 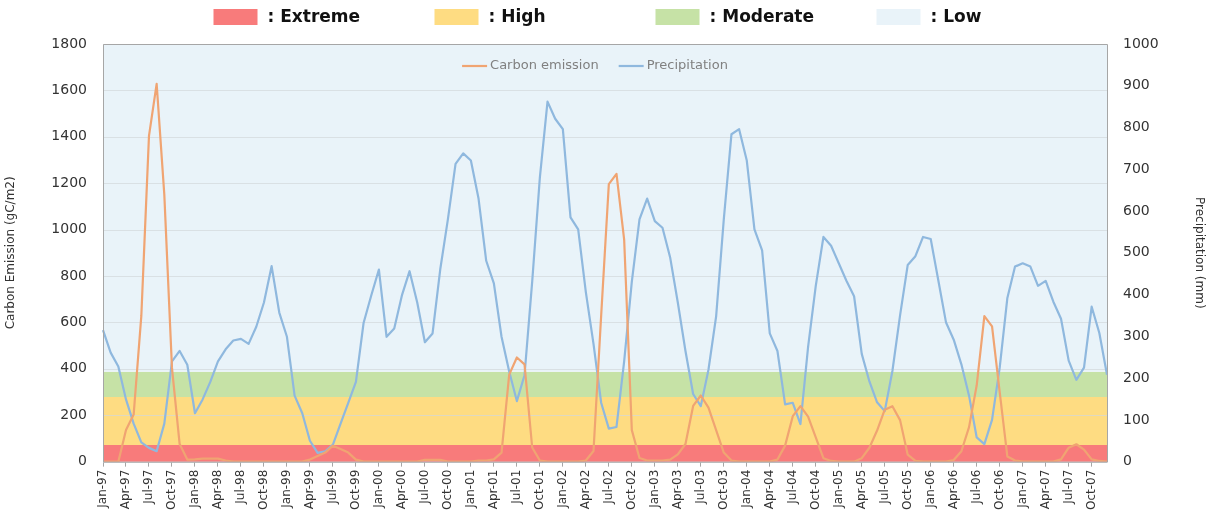 I want to click on x-tick-label: Jan-97, so click(x=102, y=489).